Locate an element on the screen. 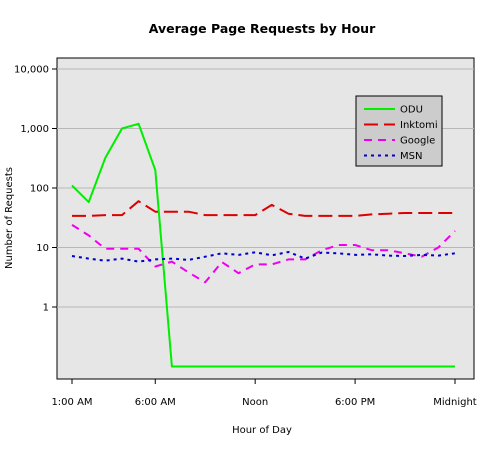 The width and height of the screenshot is (500, 450). legend-box is located at coordinates (399, 131).